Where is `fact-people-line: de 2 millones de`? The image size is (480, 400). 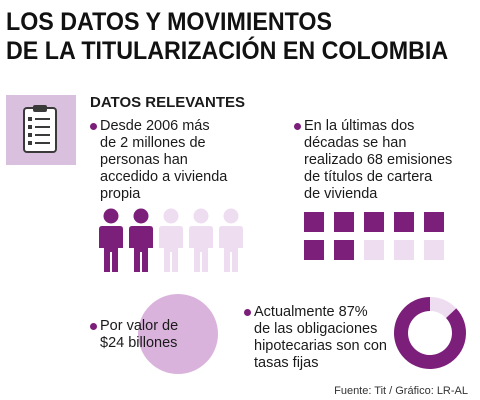
fact-people-line: de 2 millones de is located at coordinates (153, 143).